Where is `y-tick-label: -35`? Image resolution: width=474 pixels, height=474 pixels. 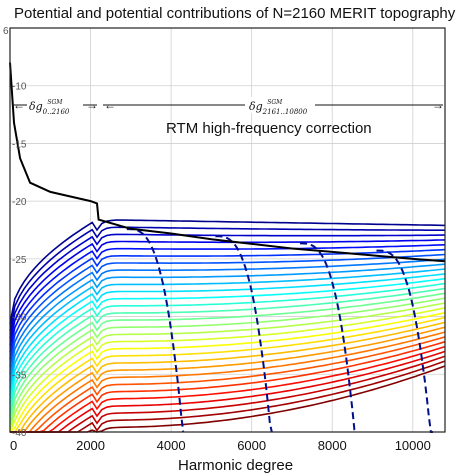
y-tick-label: -35 is located at coordinates (19, 375).